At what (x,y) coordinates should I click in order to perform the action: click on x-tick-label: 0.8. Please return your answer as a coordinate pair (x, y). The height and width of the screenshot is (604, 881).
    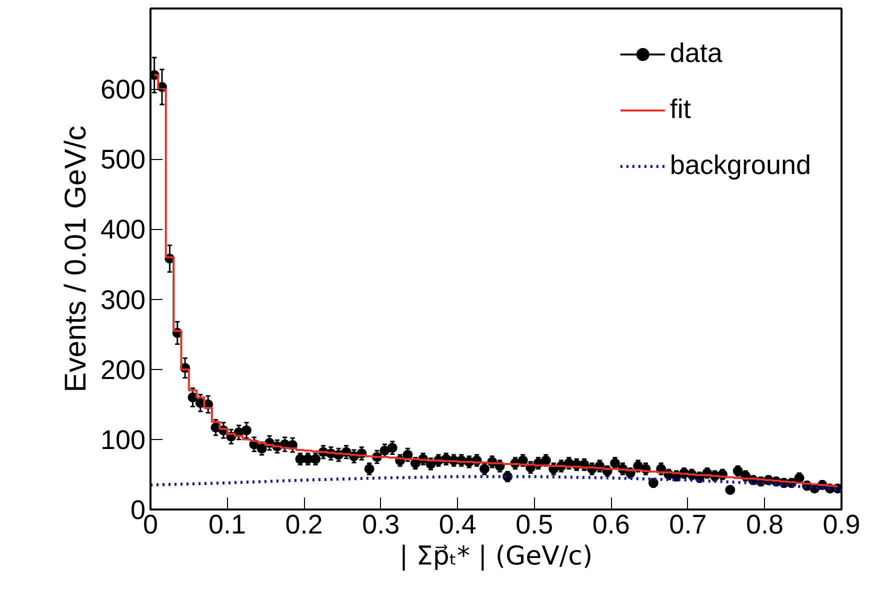
    Looking at the image, I should click on (765, 525).